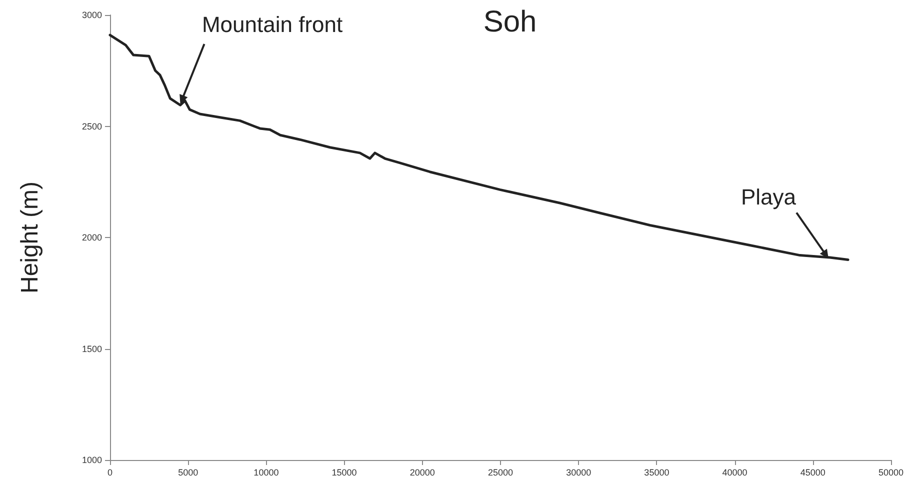 Image resolution: width=912 pixels, height=493 pixels. I want to click on y-tick-label: 1500, so click(92, 349).